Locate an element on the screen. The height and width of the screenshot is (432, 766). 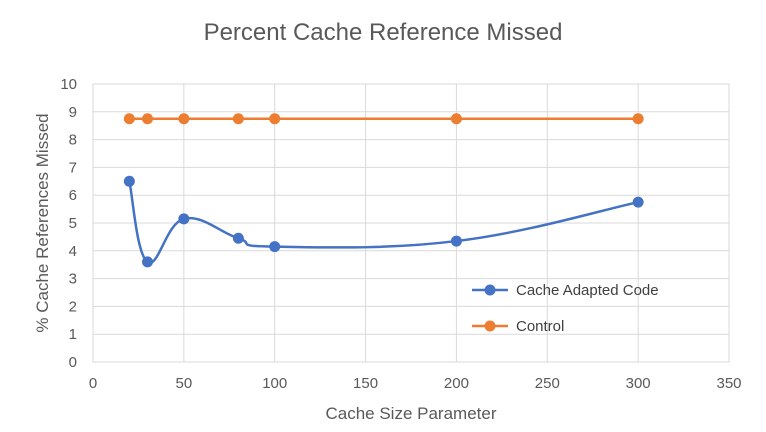
y-axis-title: % Cache References Missed is located at coordinates (42, 222).